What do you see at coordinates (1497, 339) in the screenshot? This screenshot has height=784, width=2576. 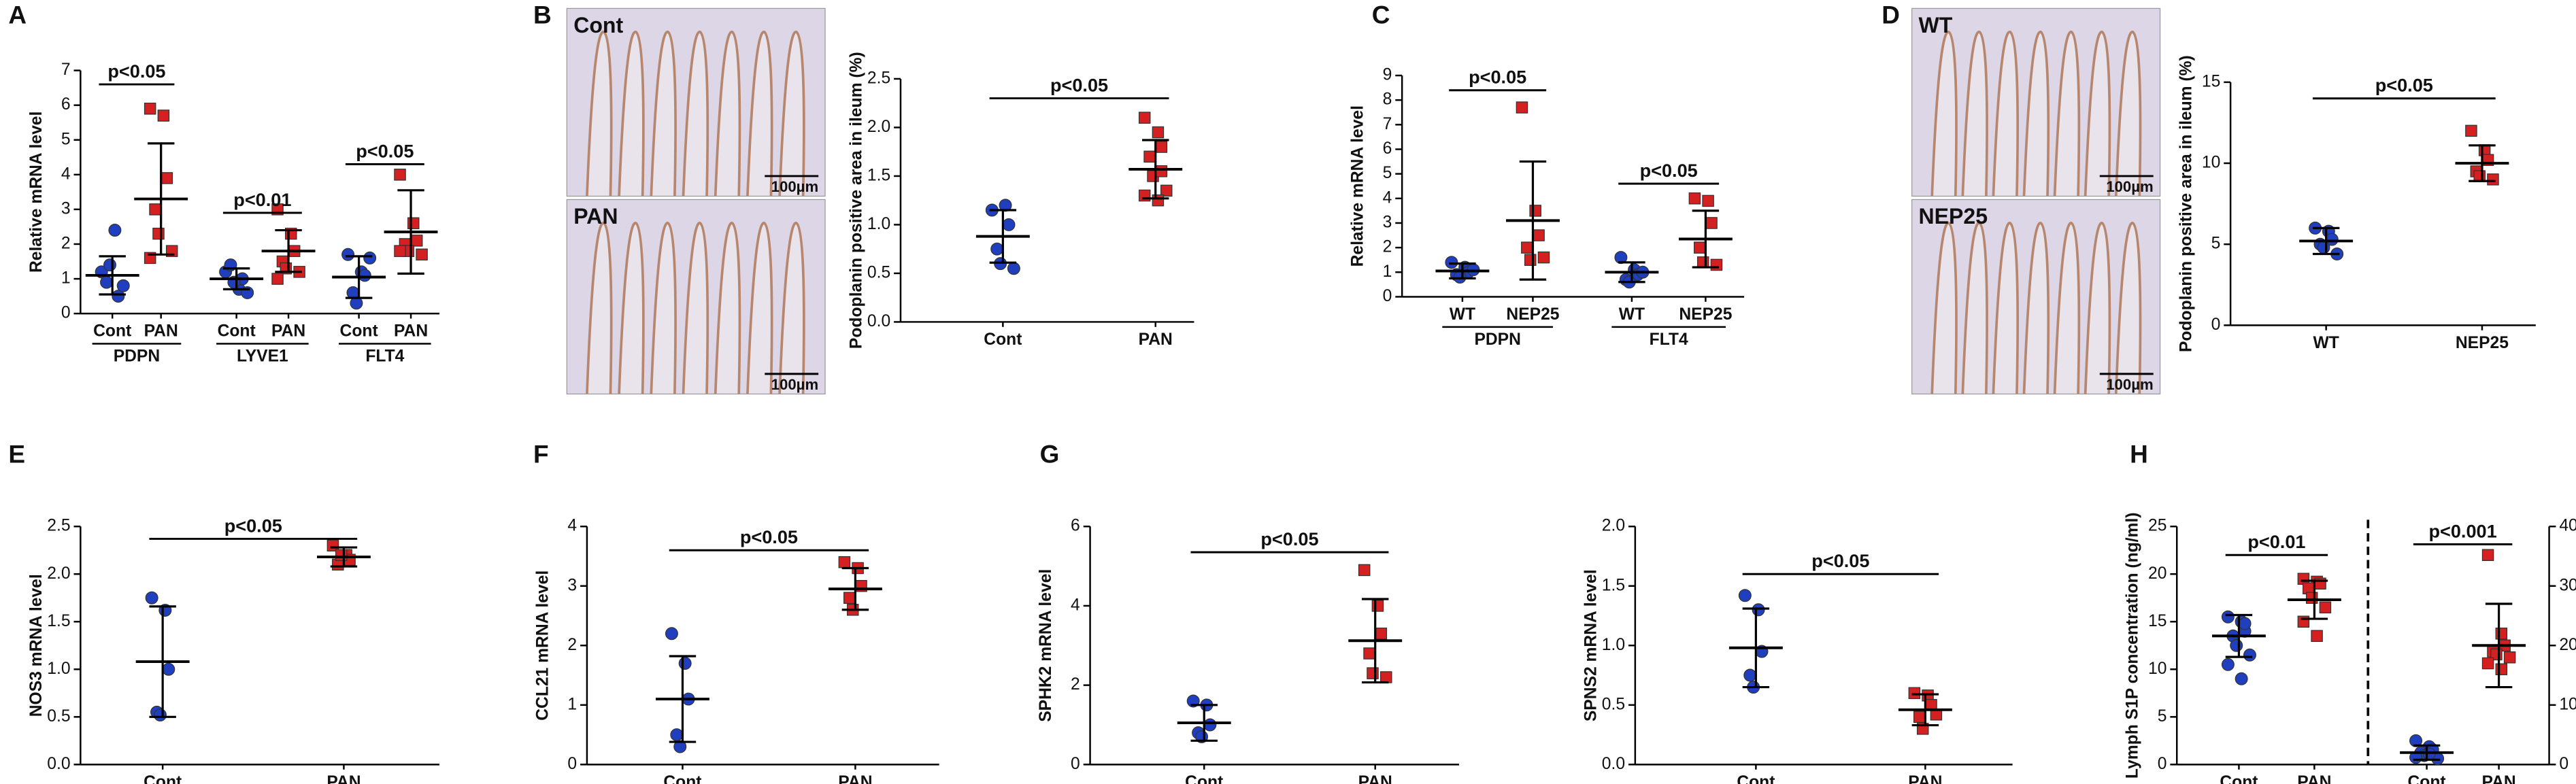 I see `group-label: PDPN` at bounding box center [1497, 339].